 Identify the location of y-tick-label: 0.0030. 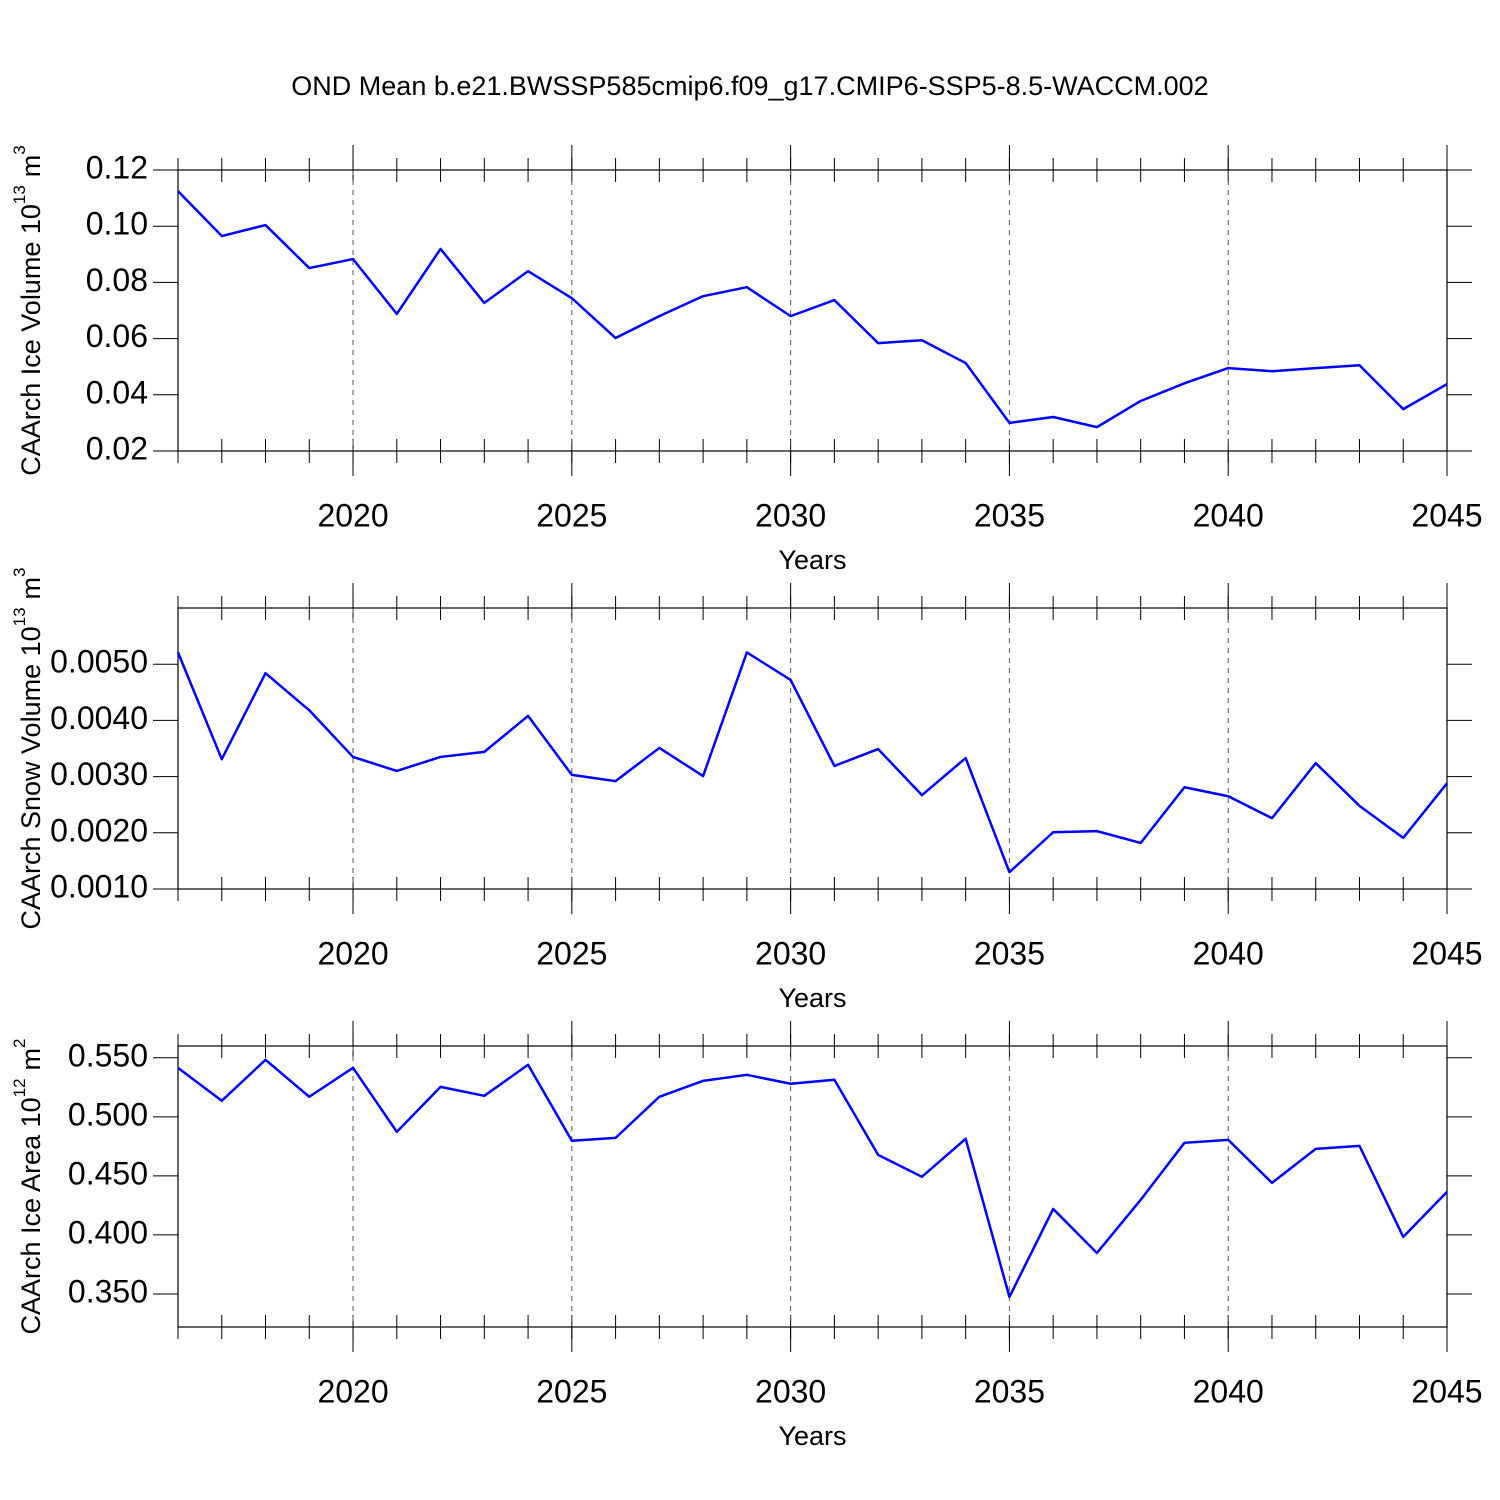
(99, 774).